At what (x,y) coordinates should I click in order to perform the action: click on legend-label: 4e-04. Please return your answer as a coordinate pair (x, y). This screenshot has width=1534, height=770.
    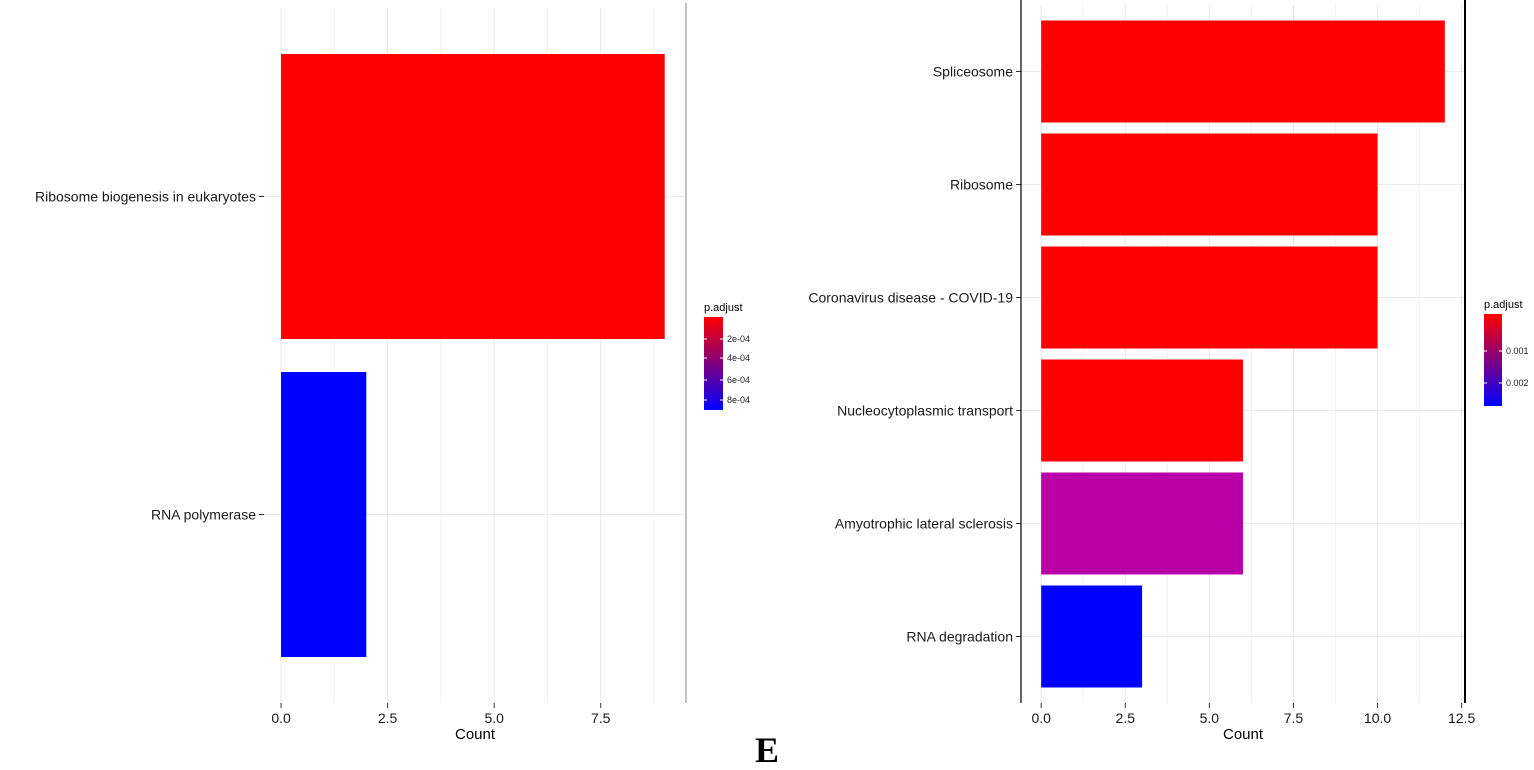
    Looking at the image, I should click on (738, 358).